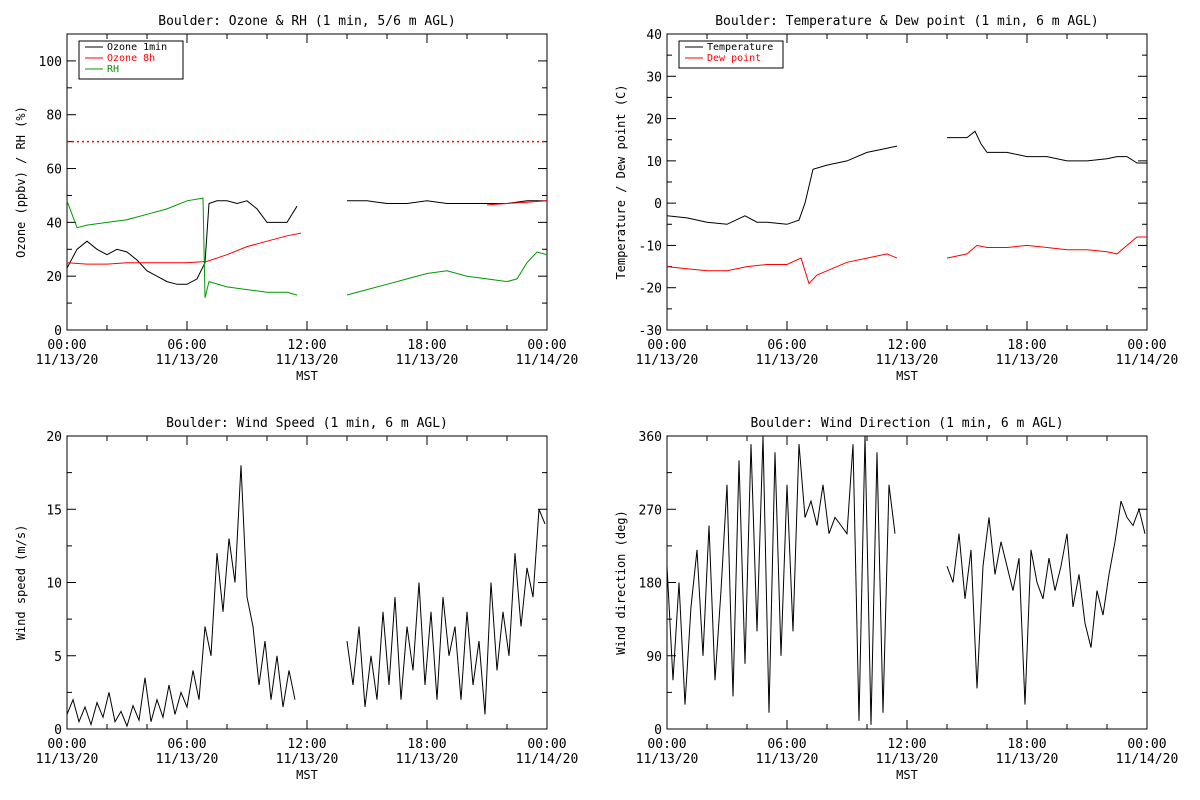 Image resolution: width=1200 pixels, height=800 pixels. What do you see at coordinates (306, 21) in the screenshot?
I see `chart-title: Boulder: Ozone & RH (1 min, 5/6 m AGL)` at bounding box center [306, 21].